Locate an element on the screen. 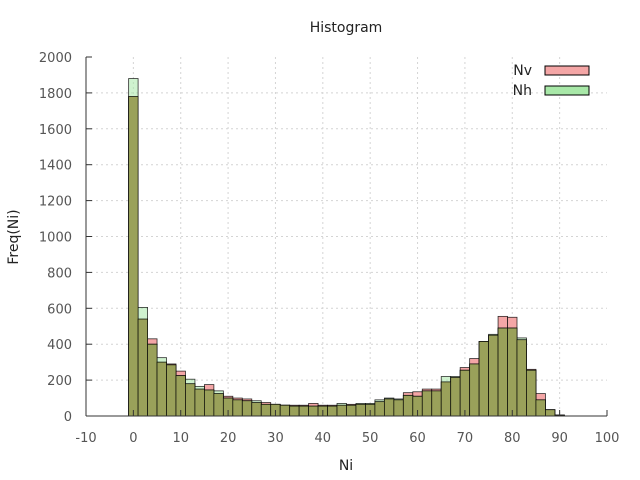 The image size is (640, 480). x-tick-label: 70 is located at coordinates (465, 438).